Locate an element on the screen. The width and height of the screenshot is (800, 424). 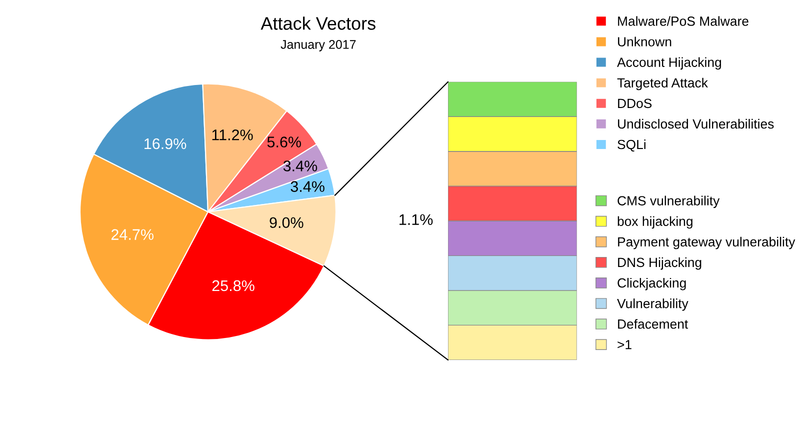
text: Payment gateway vulnerability is located at coordinates (707, 243).